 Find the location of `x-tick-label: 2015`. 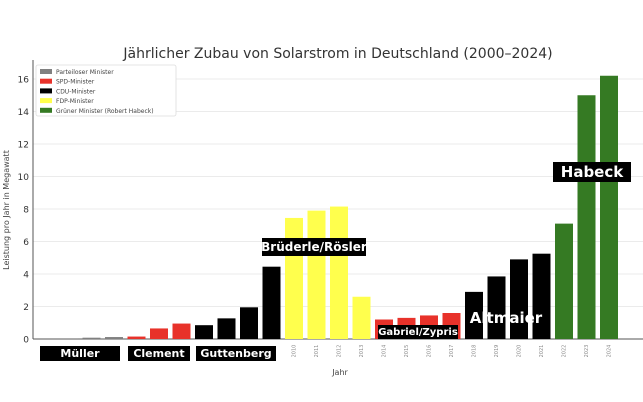

x-tick-label: 2015 is located at coordinates (407, 351).